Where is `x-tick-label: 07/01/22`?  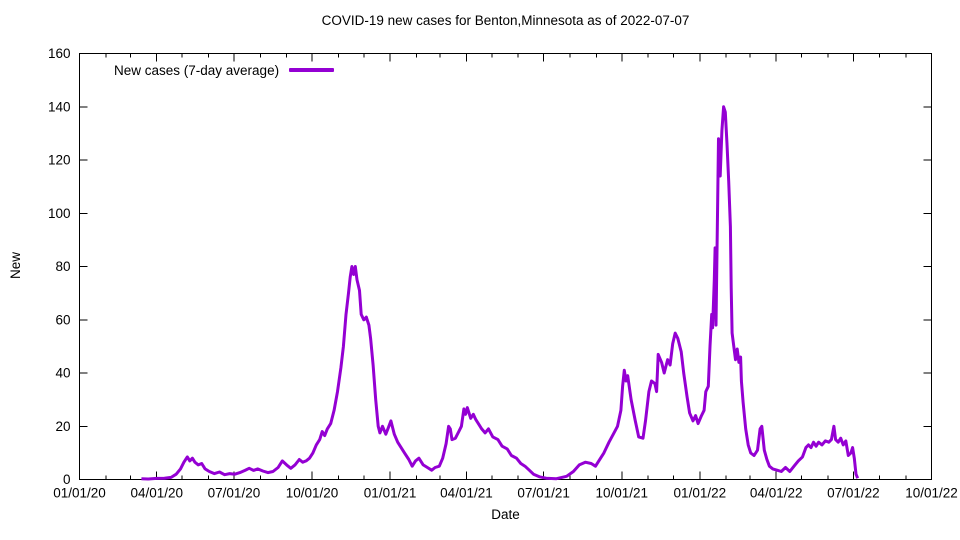
x-tick-label: 07/01/22 is located at coordinates (853, 493).